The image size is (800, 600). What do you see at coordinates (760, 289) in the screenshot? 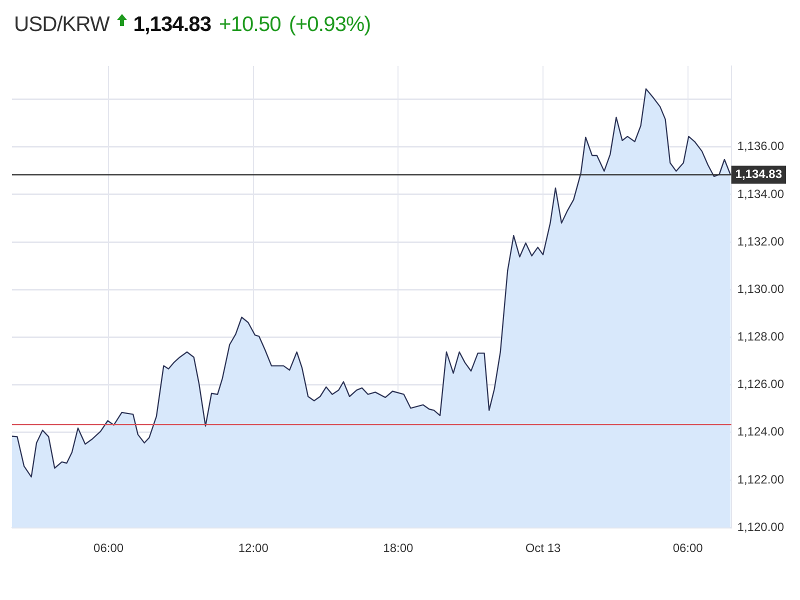
I see `y-tick-label: 1,130.00` at bounding box center [760, 289].